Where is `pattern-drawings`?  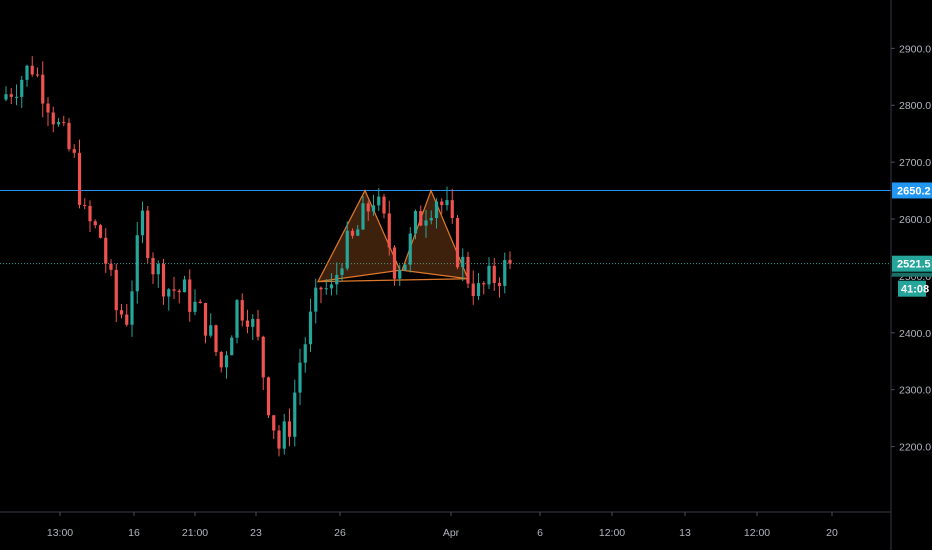 pattern-drawings is located at coordinates (392, 235).